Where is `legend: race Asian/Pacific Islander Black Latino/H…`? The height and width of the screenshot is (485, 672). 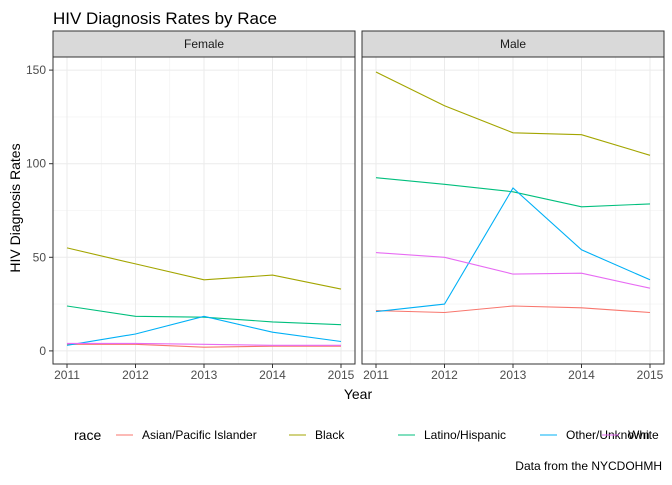
legend: race Asian/Pacific Islander Black Latino/H… is located at coordinates (366, 435).